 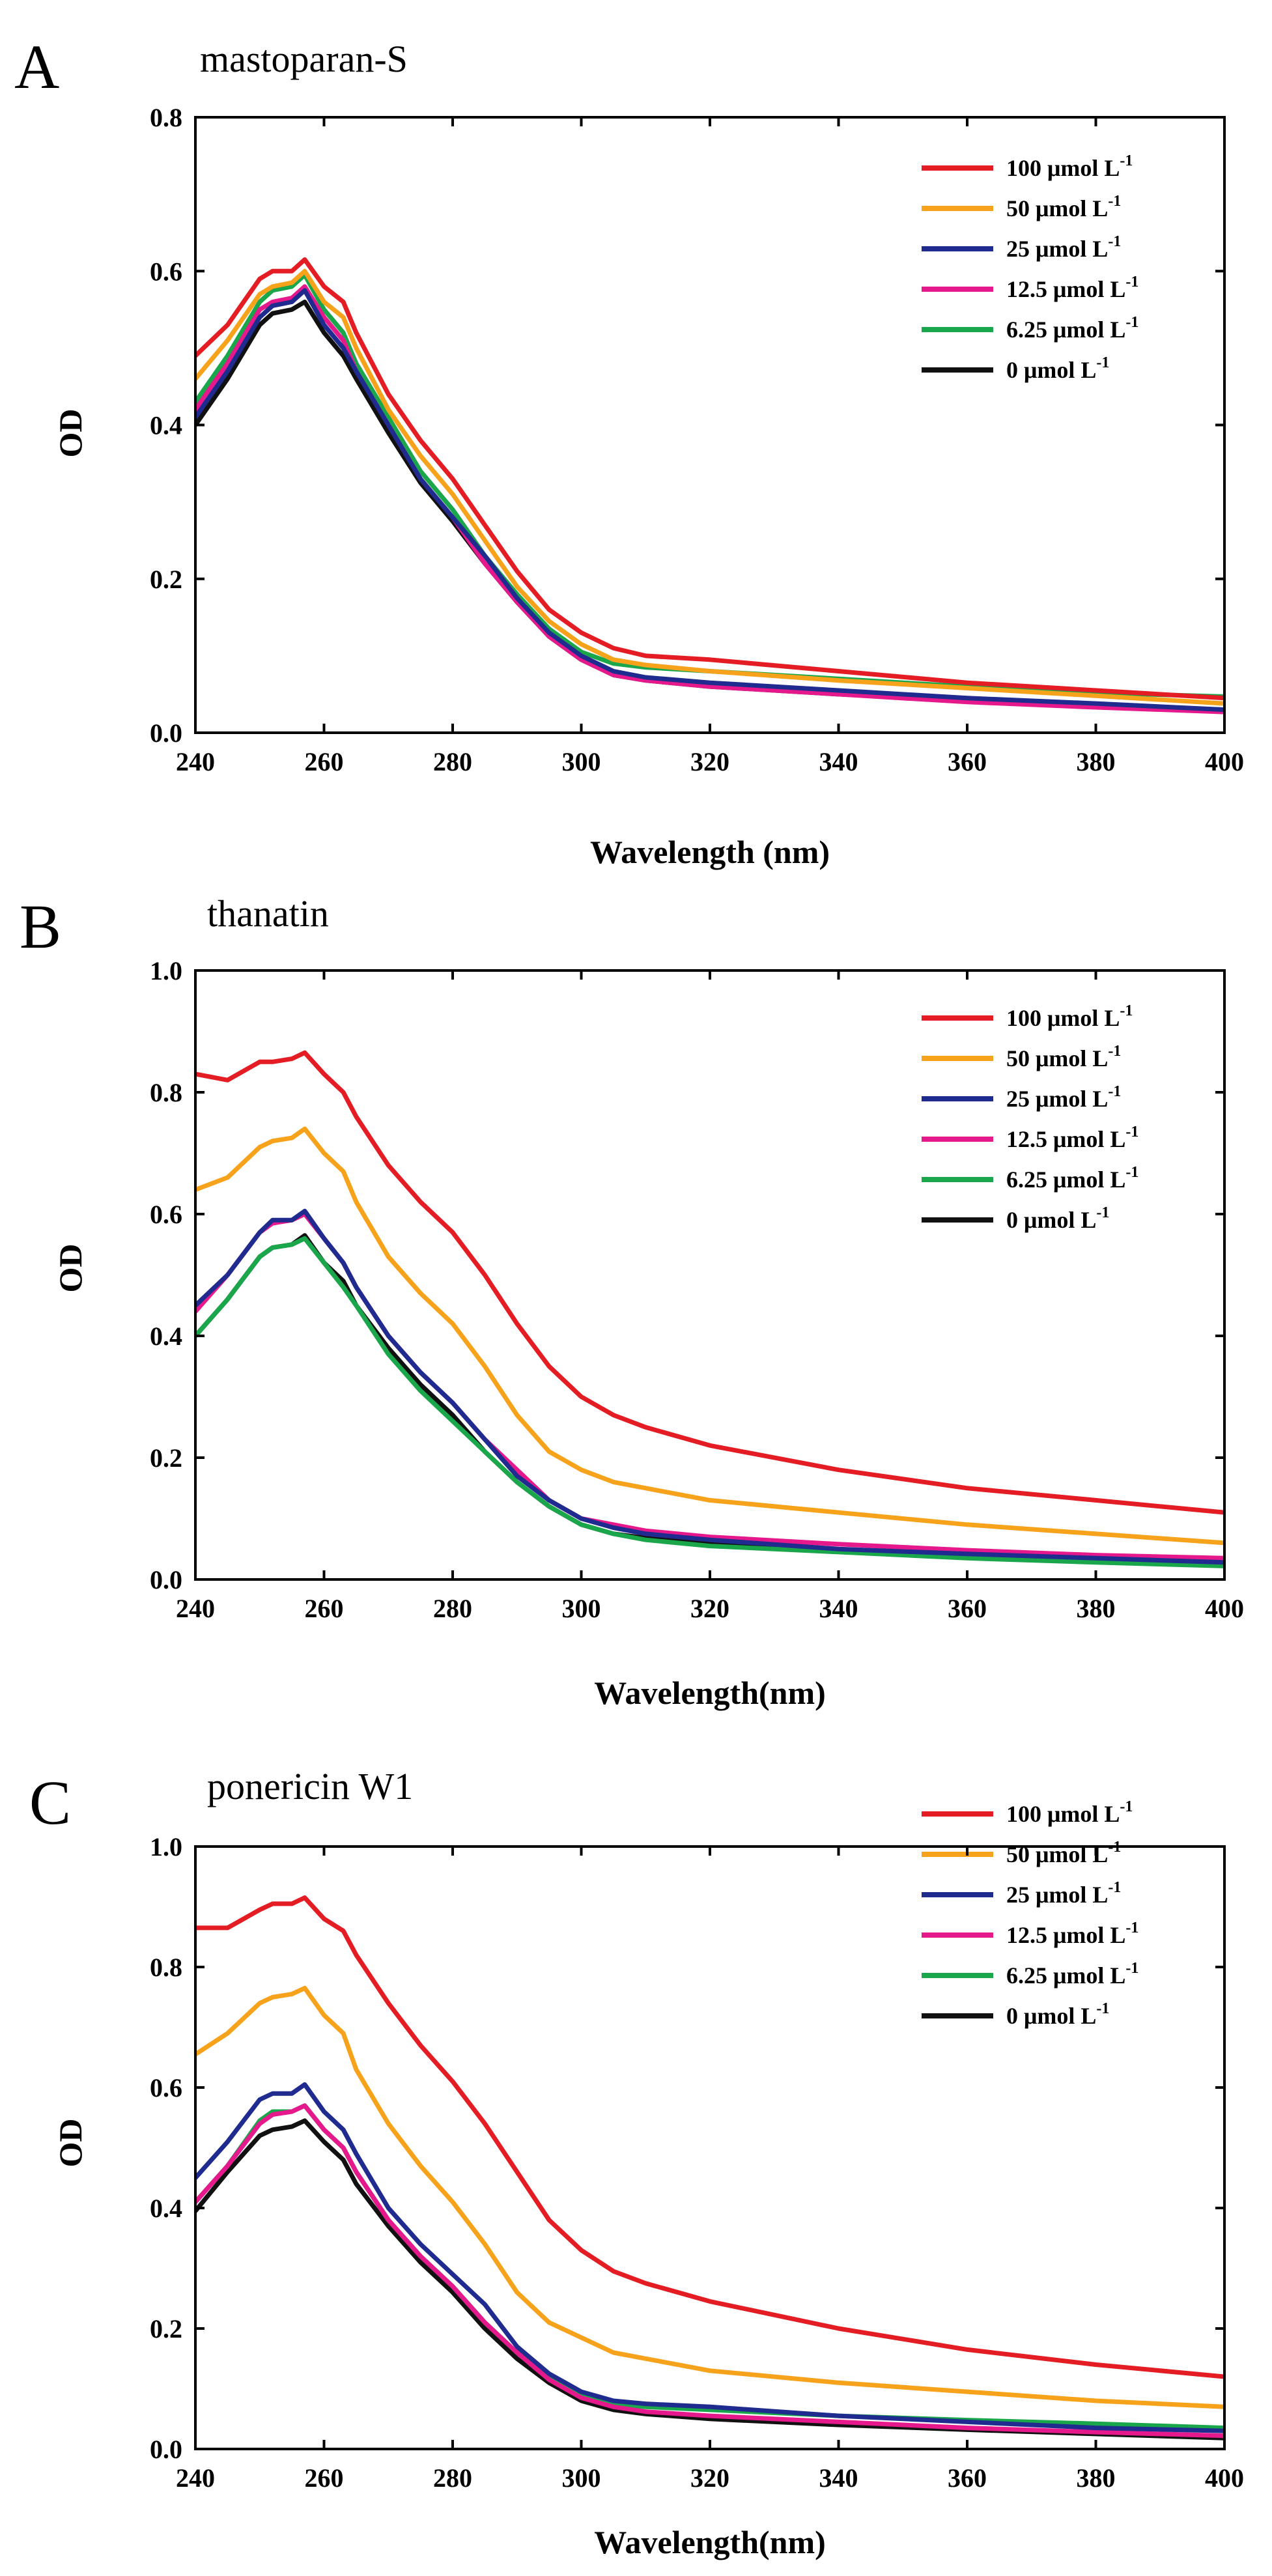 What do you see at coordinates (1030, 1974) in the screenshot?
I see `panel-c-legend-item: 6.25 μmol L-1` at bounding box center [1030, 1974].